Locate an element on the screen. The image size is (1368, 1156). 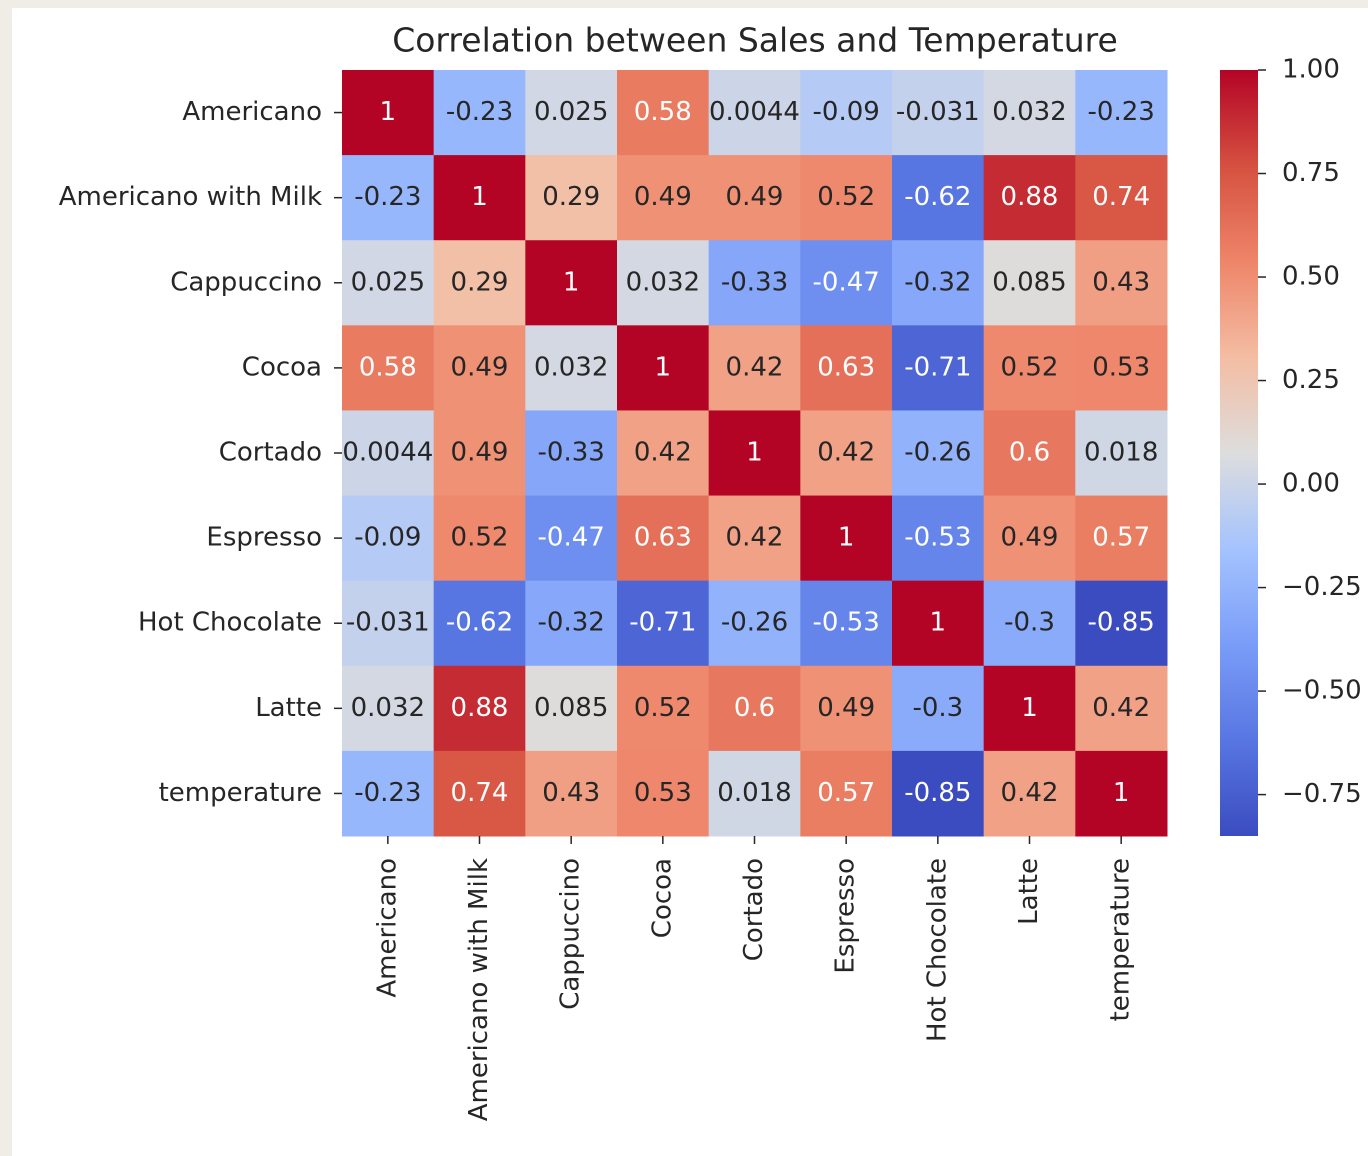
y-tick-label: Cortado is located at coordinates (270, 453).